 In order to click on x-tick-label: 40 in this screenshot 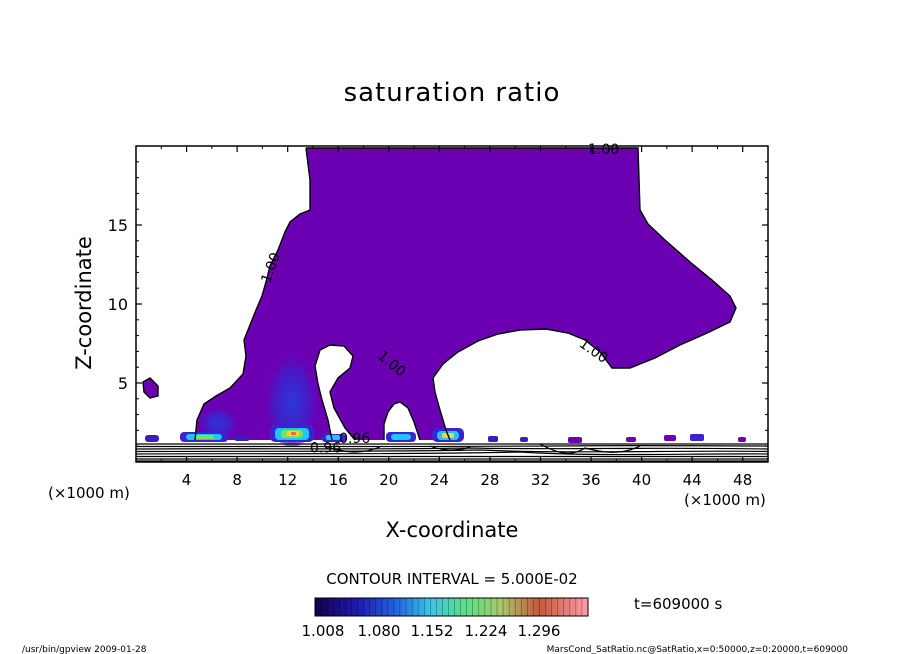, I will do `click(641, 480)`.